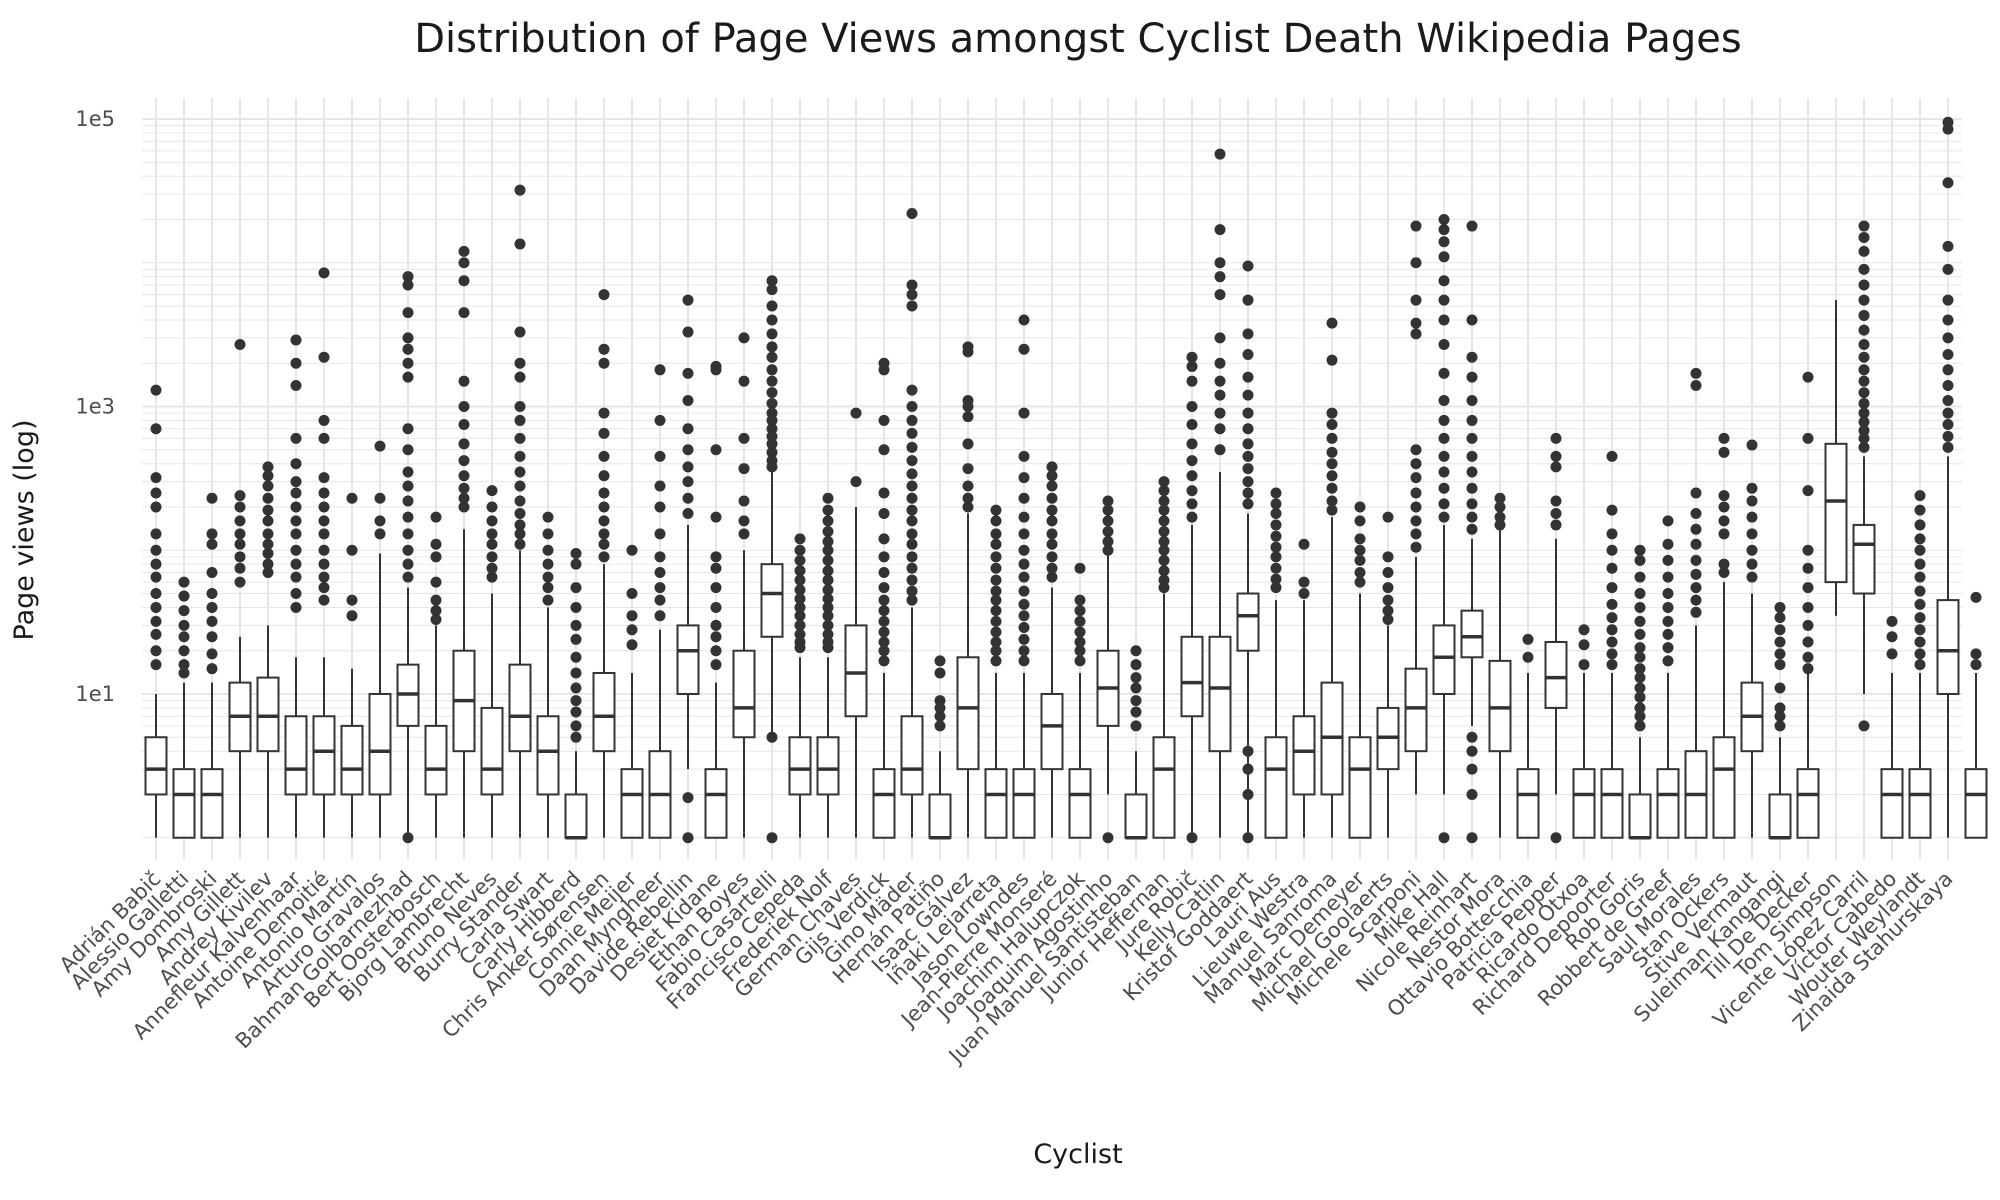  Describe the element at coordinates (95, 694) in the screenshot. I see `y-tick-label: 1e1` at that location.